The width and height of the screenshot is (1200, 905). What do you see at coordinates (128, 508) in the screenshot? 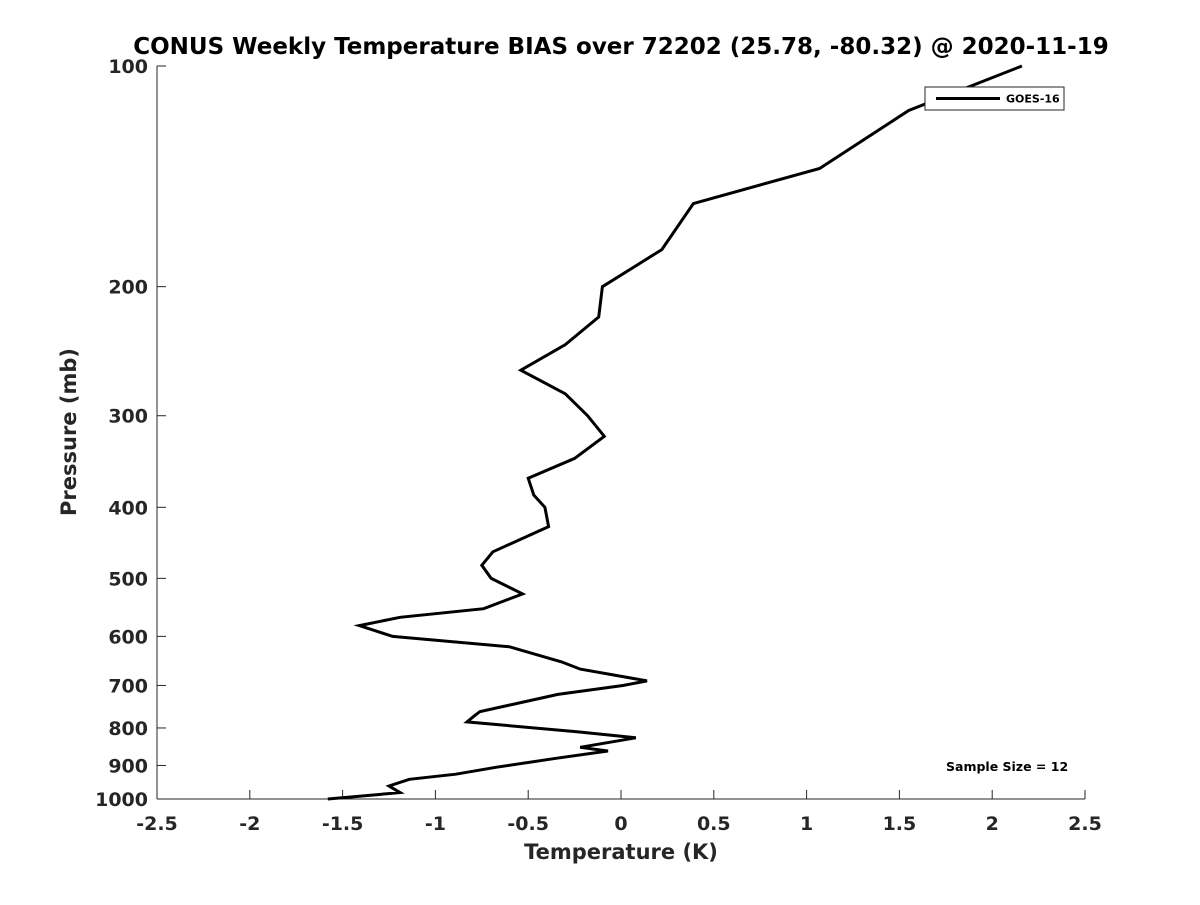
I see `y-tick-label: 400` at bounding box center [128, 508].